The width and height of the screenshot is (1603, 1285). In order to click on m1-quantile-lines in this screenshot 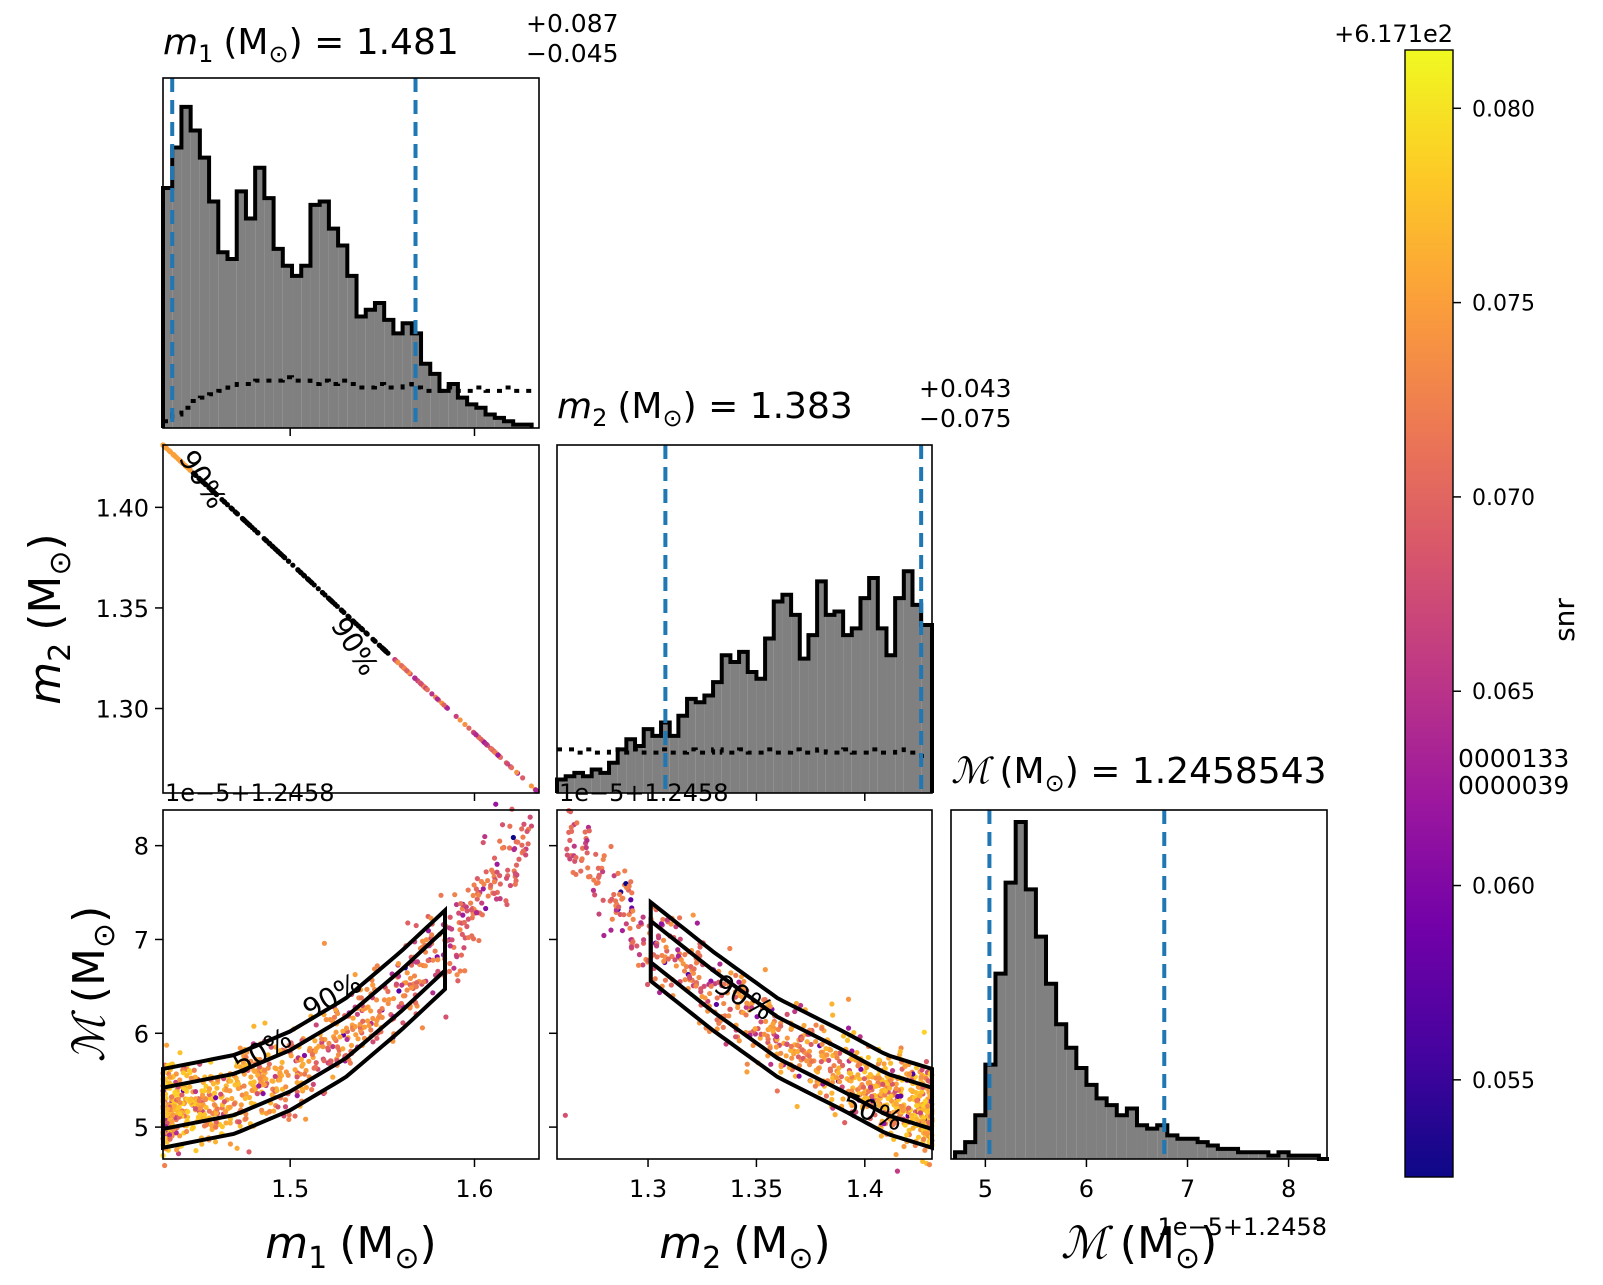, I will do `click(294, 253)`.